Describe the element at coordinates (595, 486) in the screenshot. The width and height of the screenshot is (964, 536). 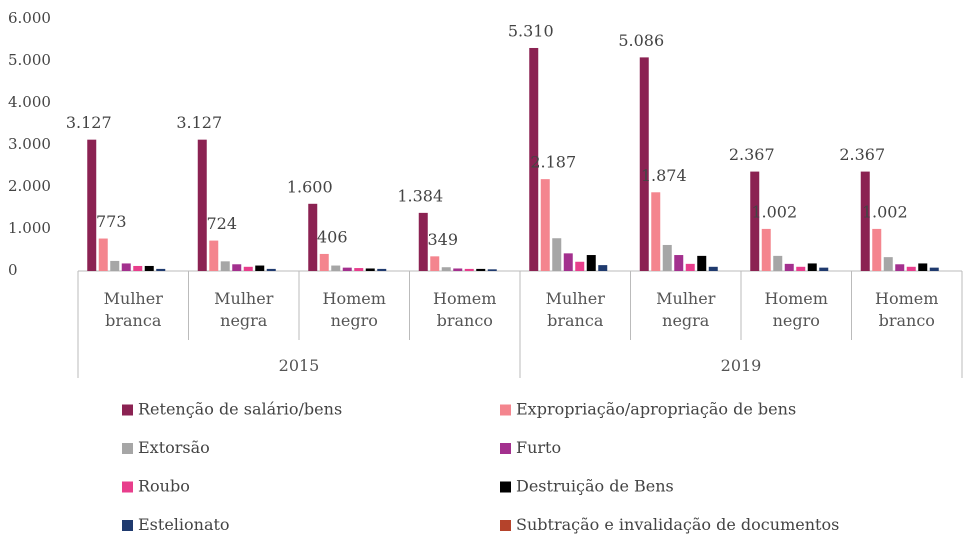
I see `legend-label: Destruição de Bens` at that location.